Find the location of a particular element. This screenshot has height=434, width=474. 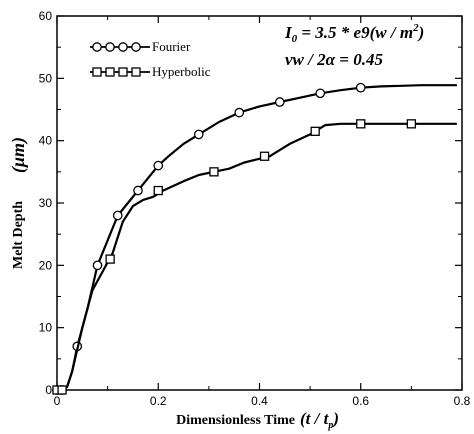

y-tick-label: 40 is located at coordinates (46, 141).